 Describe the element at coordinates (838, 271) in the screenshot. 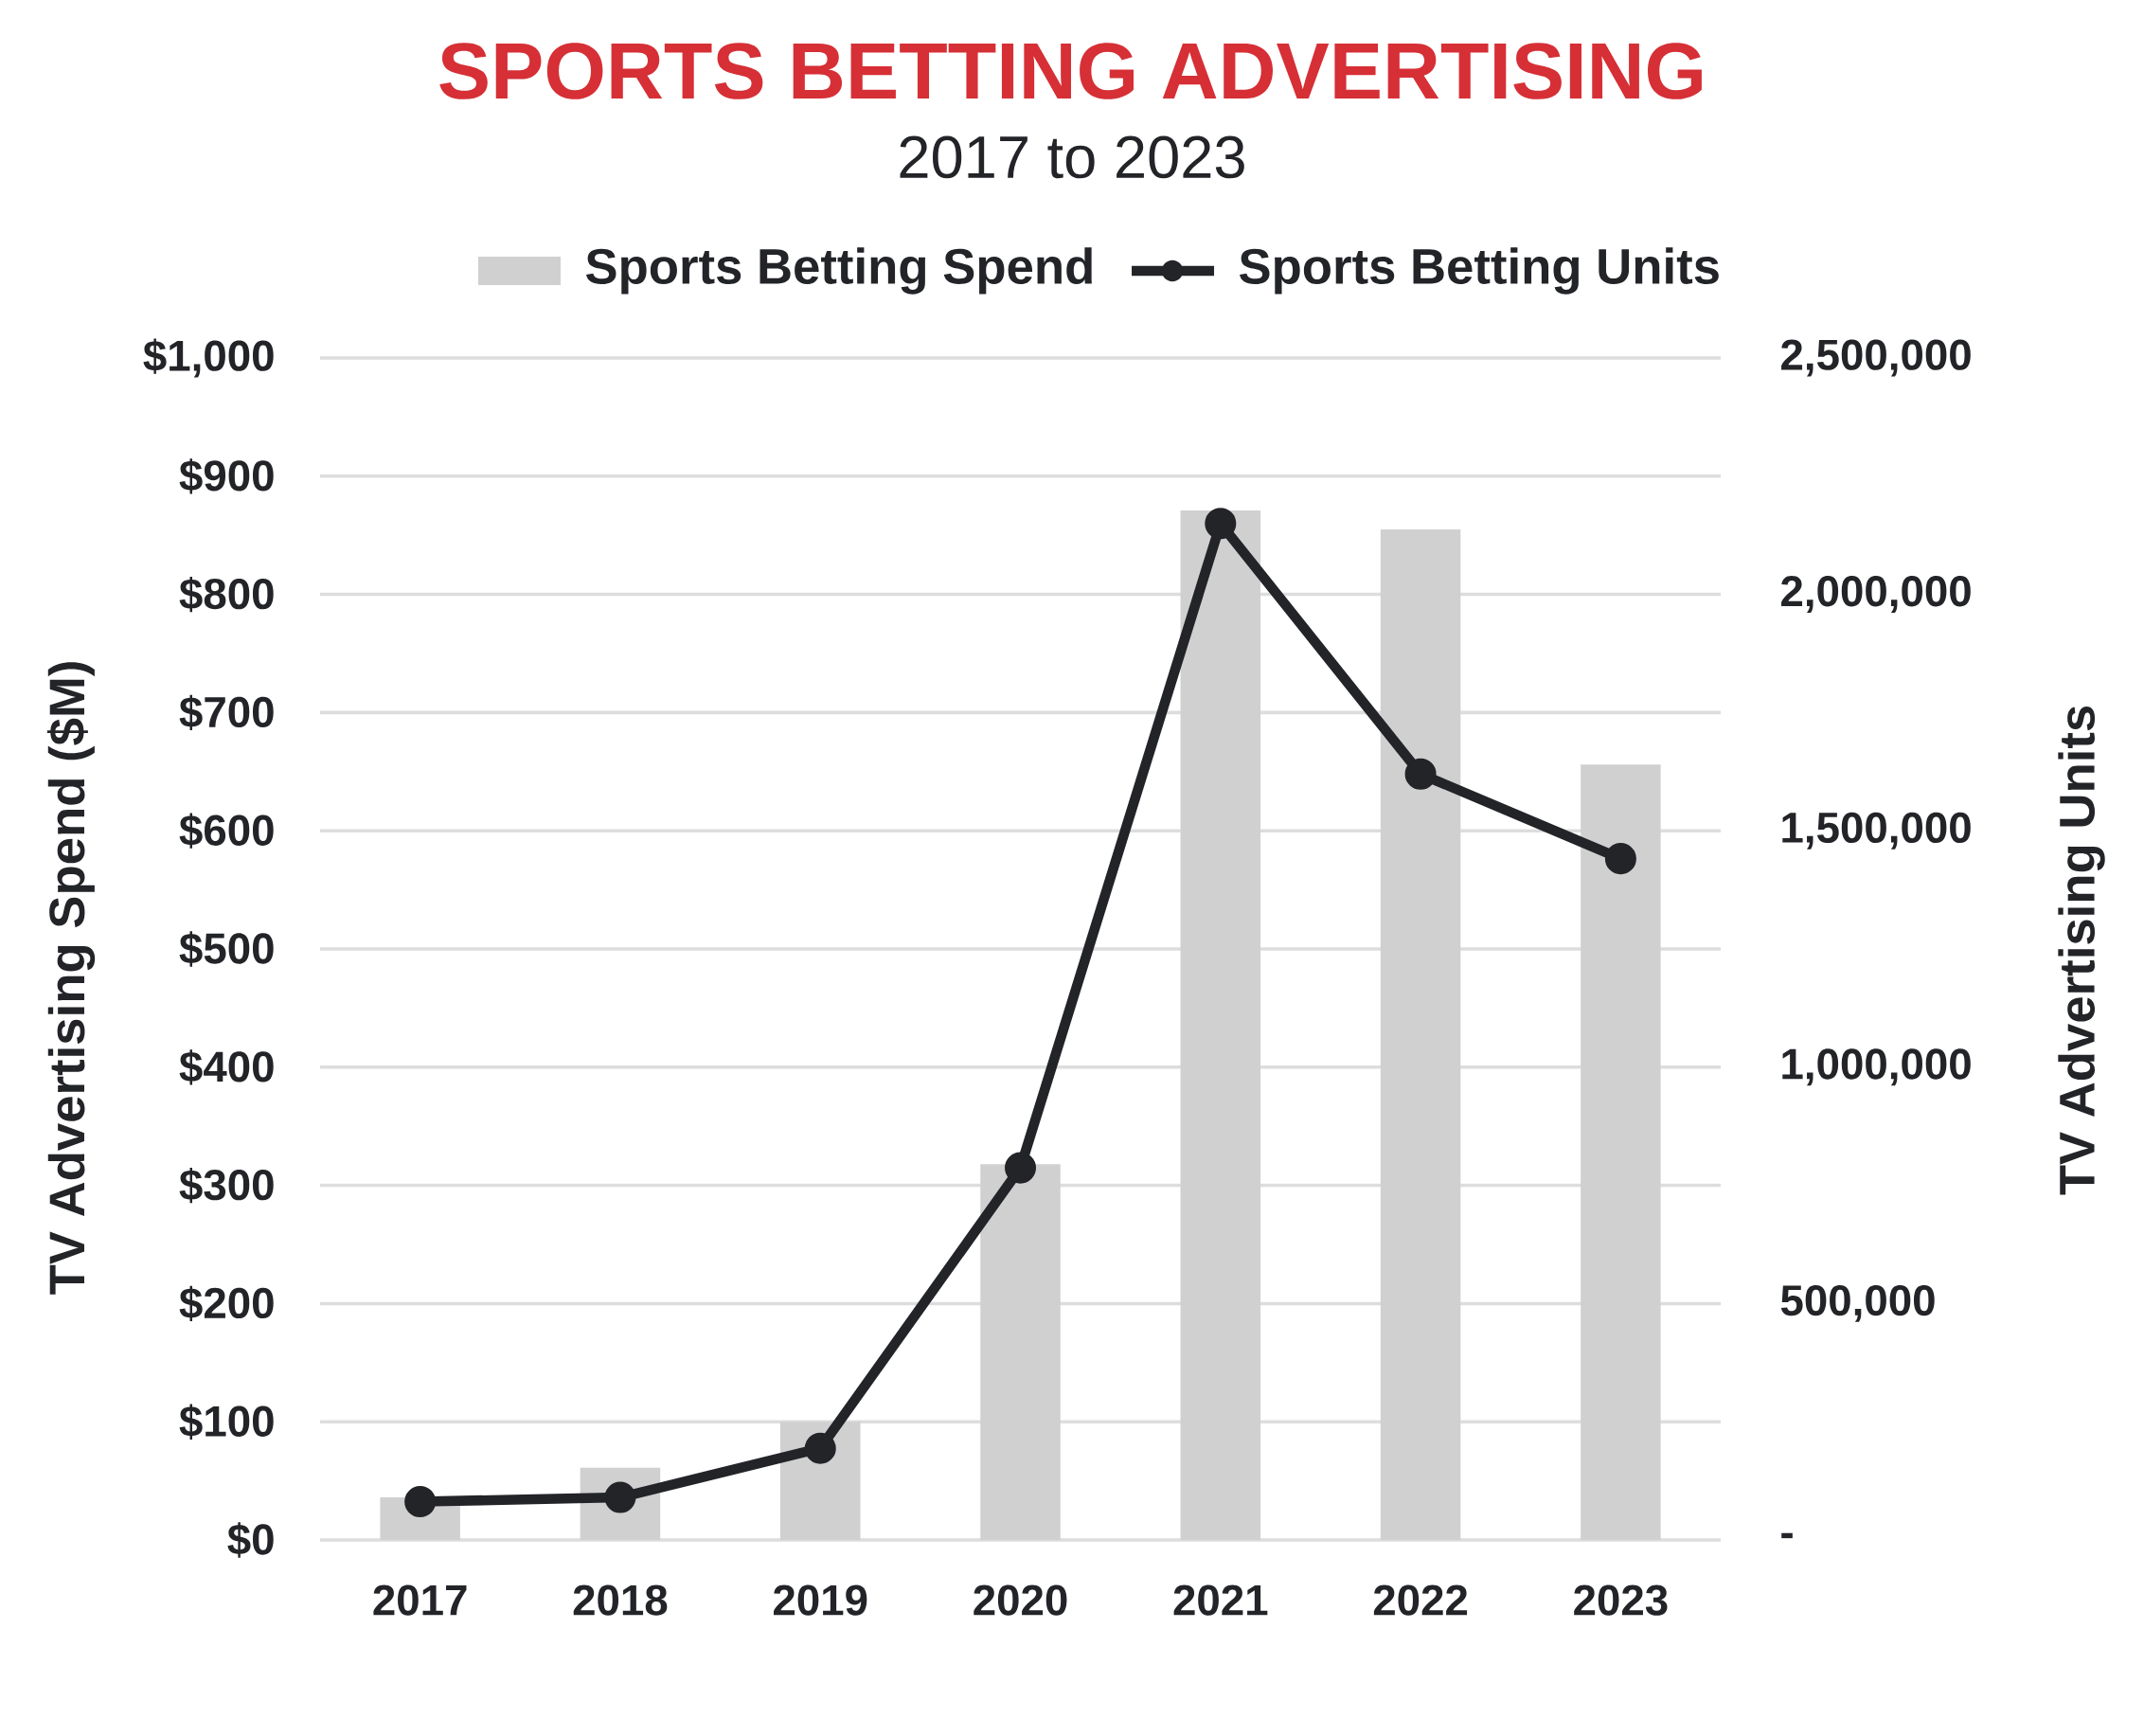

I see `legend-label: Sports Betting Spend` at that location.